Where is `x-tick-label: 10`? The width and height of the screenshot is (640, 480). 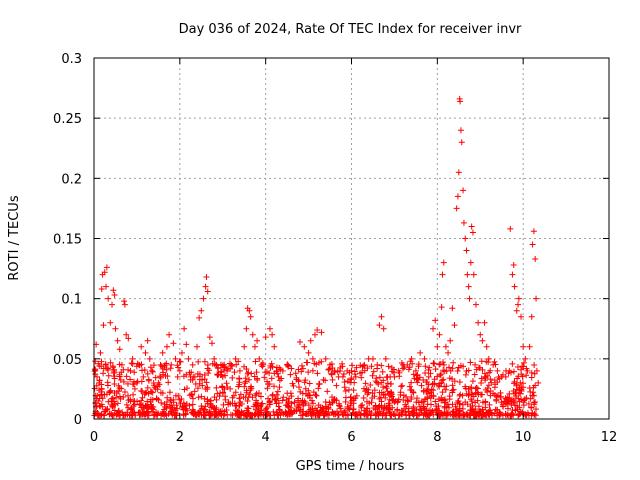 x-tick-label: 10 is located at coordinates (523, 437).